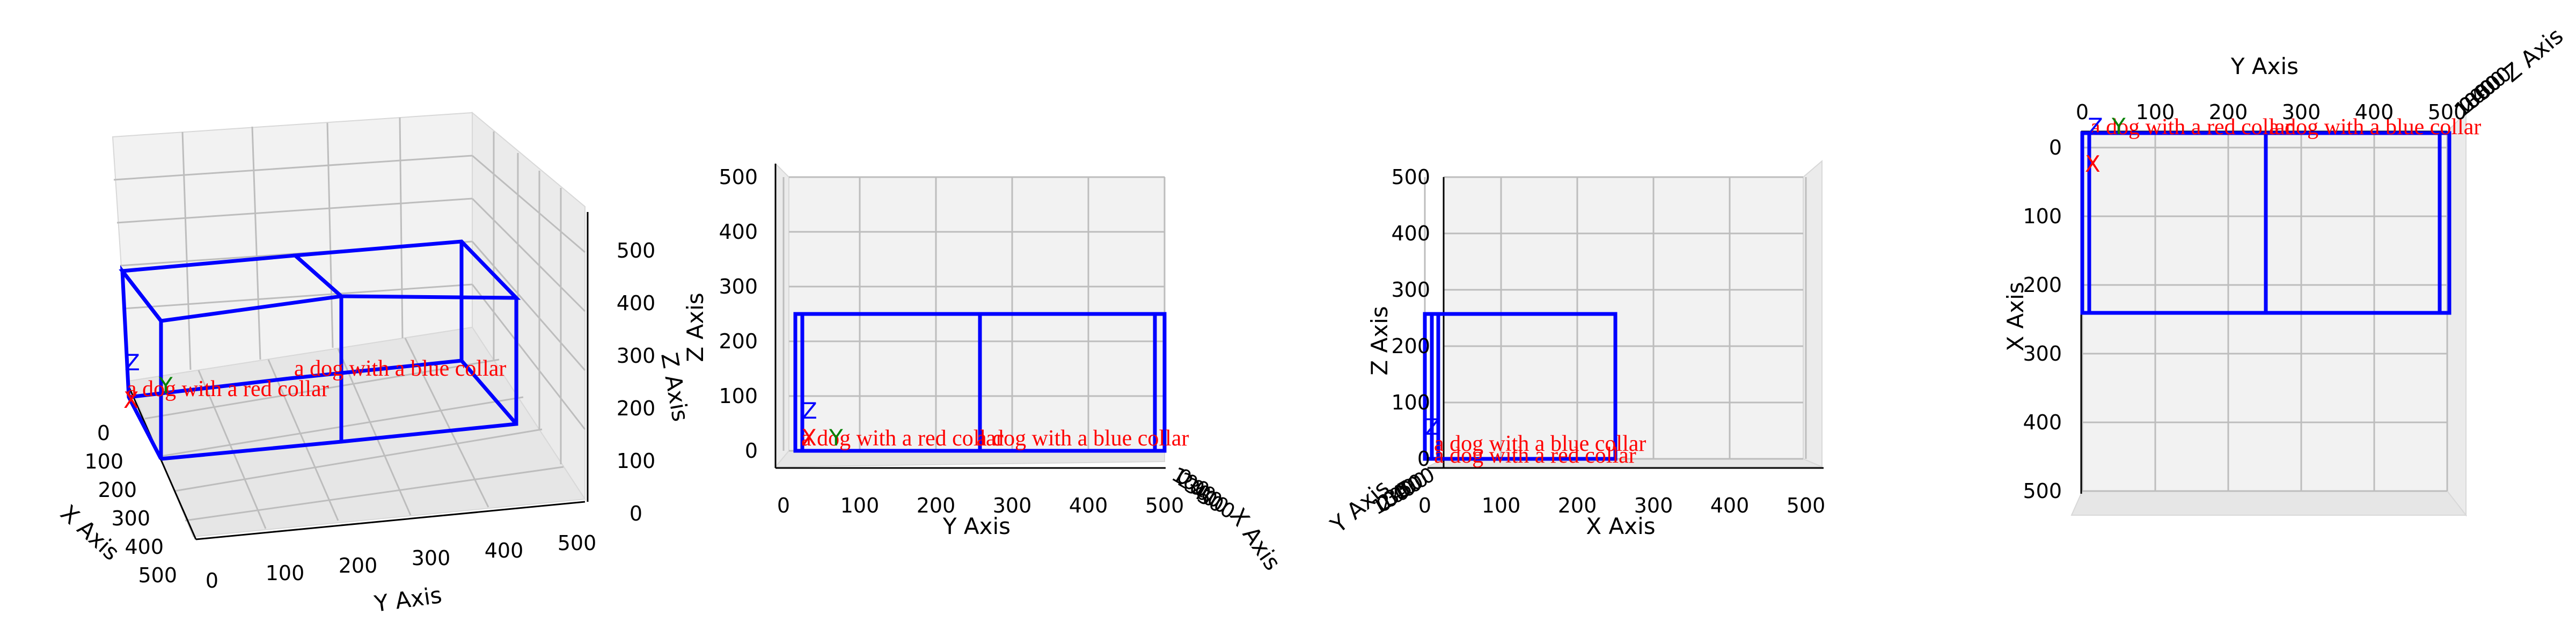 This screenshot has height=644, width=2576. Describe the element at coordinates (782, 315) in the screenshot. I see `pane-side` at that location.